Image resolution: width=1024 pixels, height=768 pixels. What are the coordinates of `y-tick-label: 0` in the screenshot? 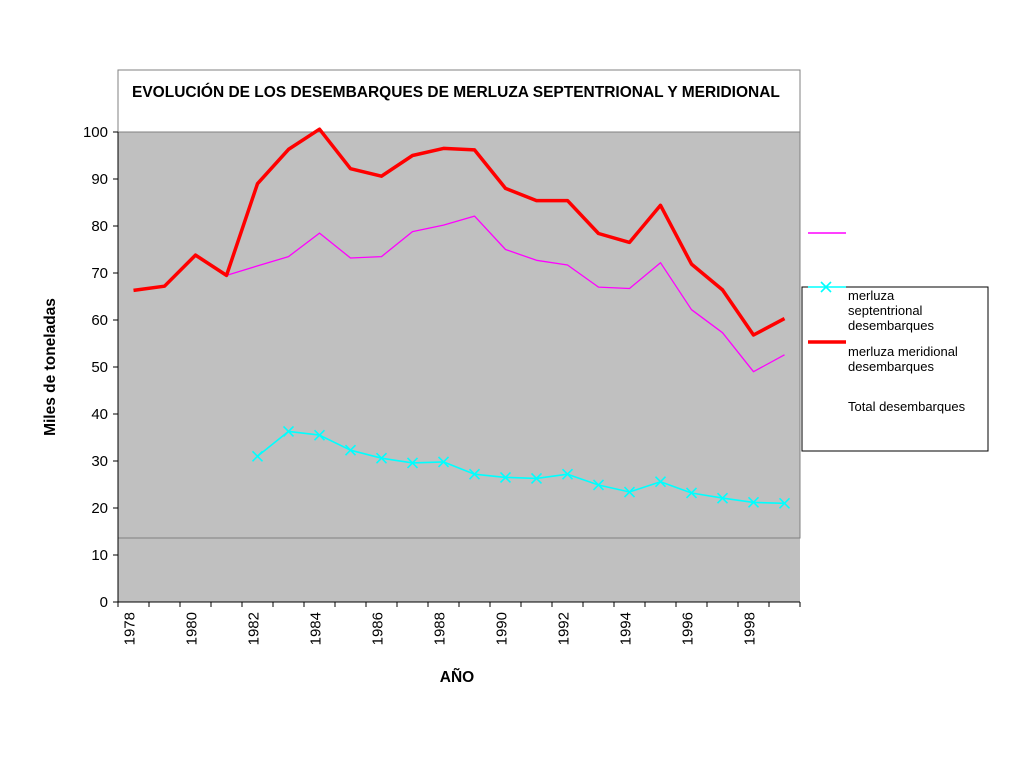 It's located at (104, 602).